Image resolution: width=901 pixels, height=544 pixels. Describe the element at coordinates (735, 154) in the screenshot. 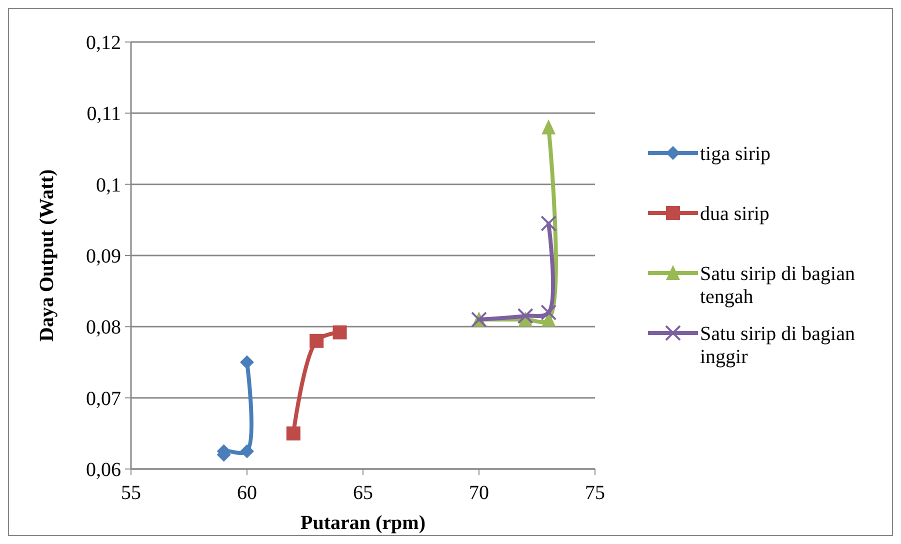

I see `legend-label: tiga sirip` at that location.